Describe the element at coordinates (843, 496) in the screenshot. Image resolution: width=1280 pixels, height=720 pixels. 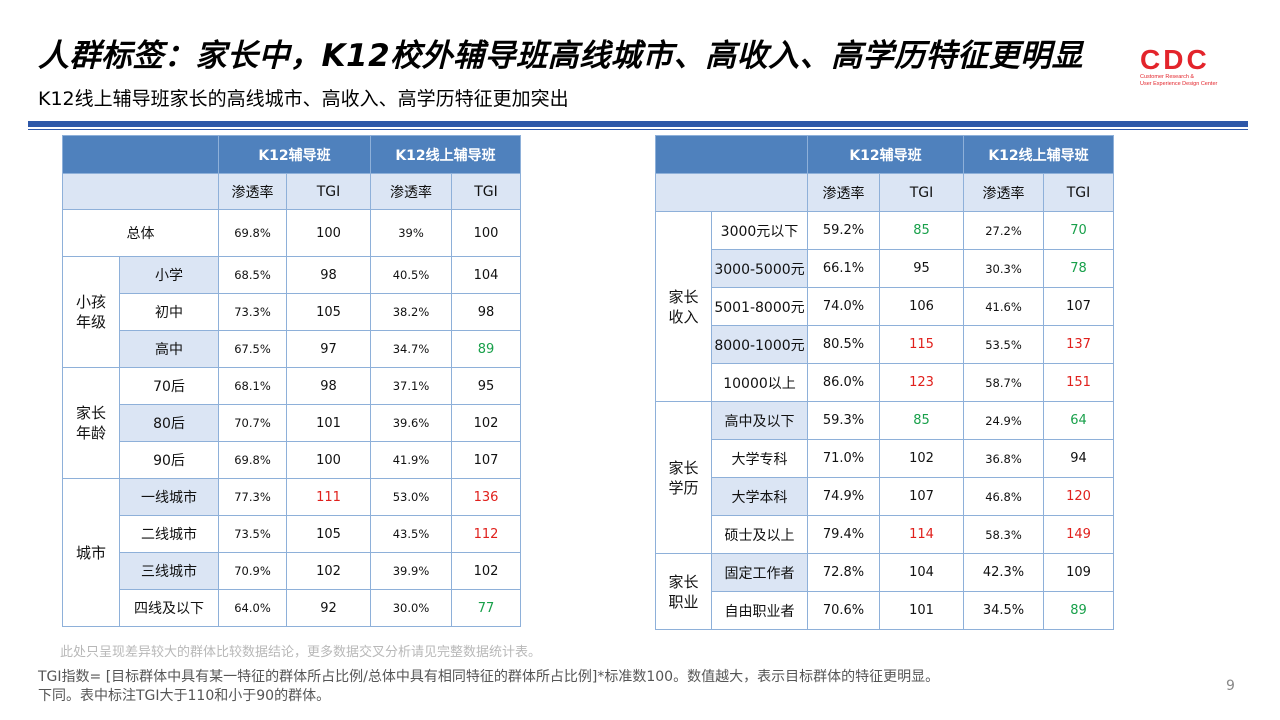
I see `cell-value: 74.9%` at that location.